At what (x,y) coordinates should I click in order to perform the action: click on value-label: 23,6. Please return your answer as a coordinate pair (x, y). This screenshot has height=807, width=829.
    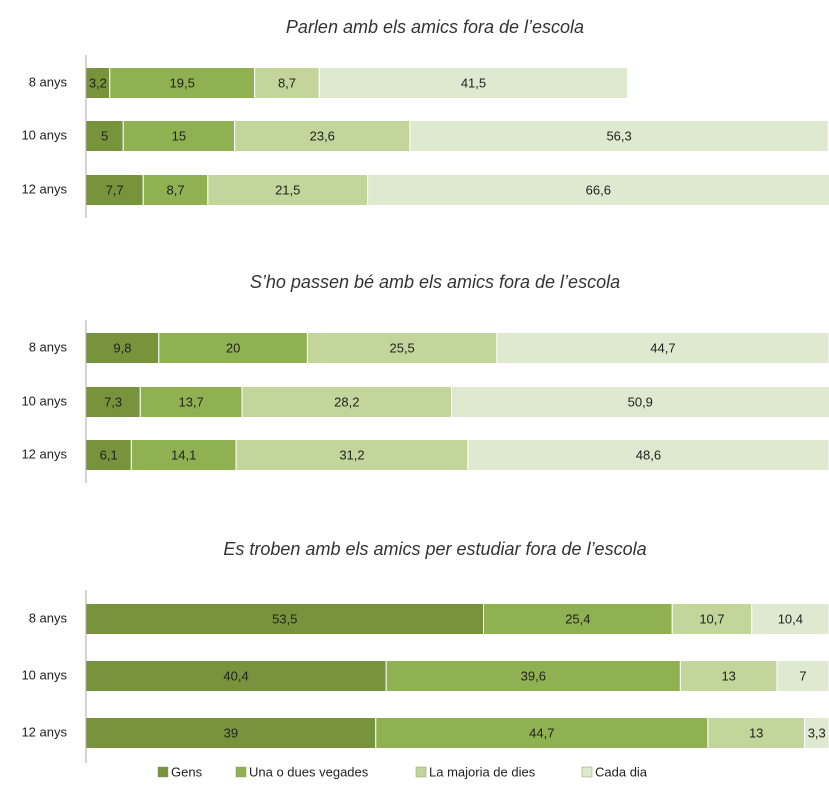
    Looking at the image, I should click on (322, 135).